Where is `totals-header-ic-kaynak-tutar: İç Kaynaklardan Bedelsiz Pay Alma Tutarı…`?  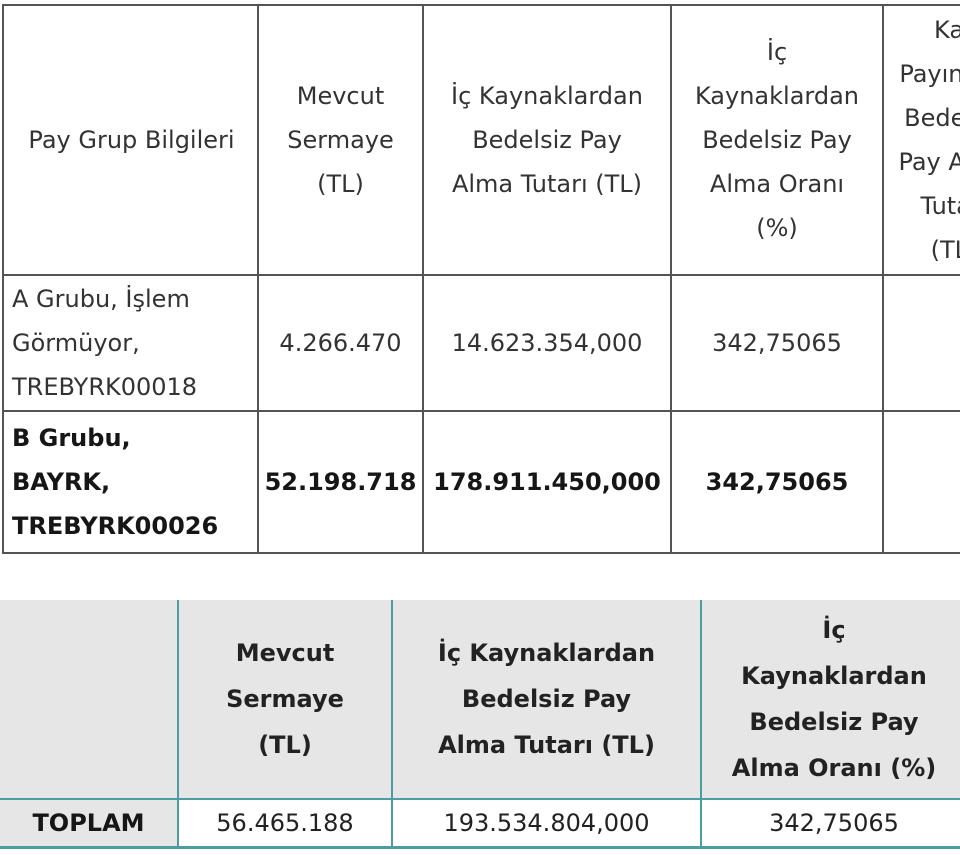
totals-header-ic-kaynak-tutar: İç Kaynaklardan Bedelsiz Pay Alma Tutarı… is located at coordinates (546, 699).